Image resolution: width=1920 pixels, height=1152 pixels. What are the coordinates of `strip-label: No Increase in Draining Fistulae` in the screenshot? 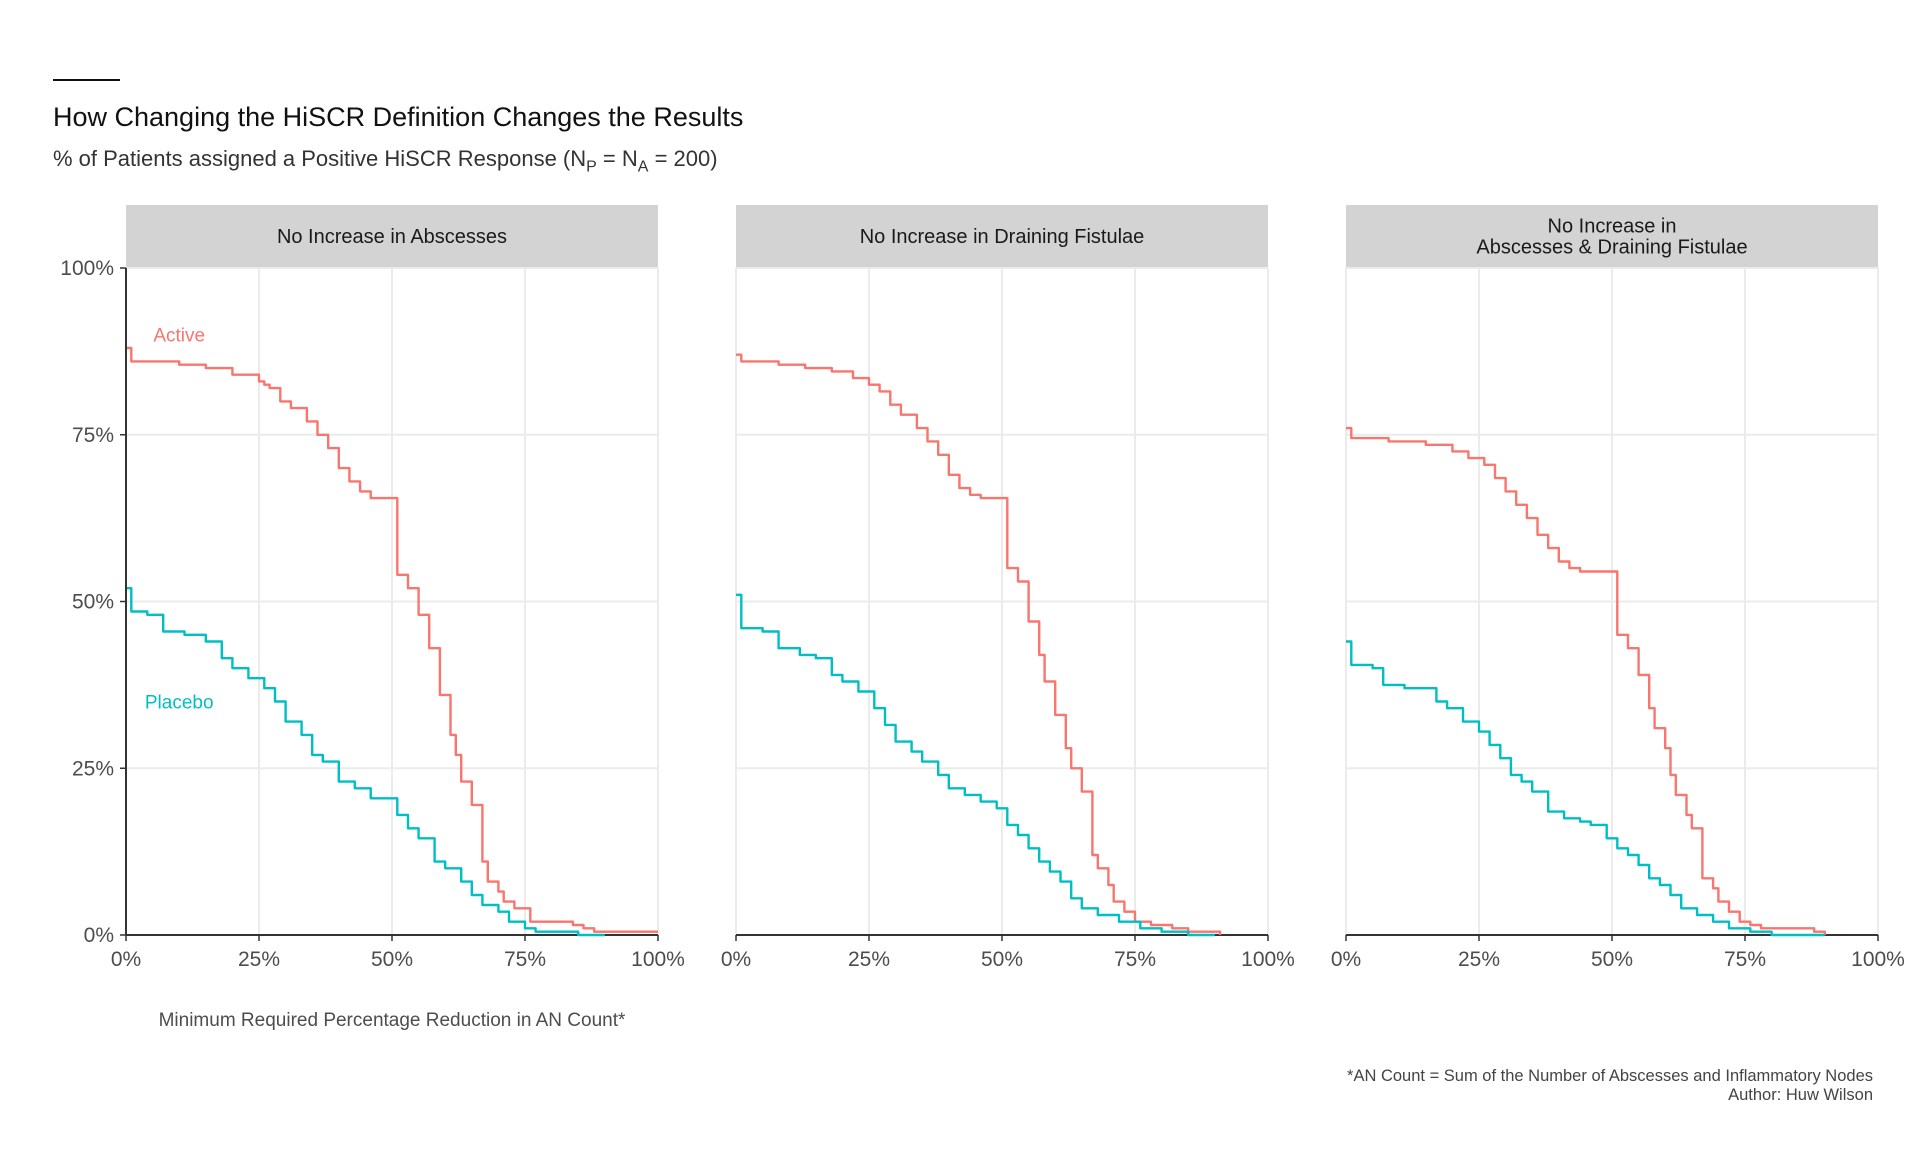 It's located at (1002, 237).